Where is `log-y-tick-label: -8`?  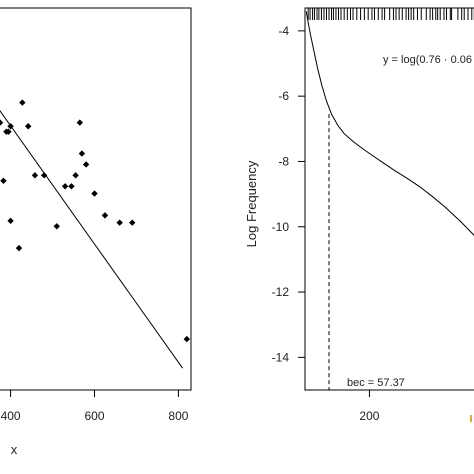 log-y-tick-label: -8 is located at coordinates (283, 161).